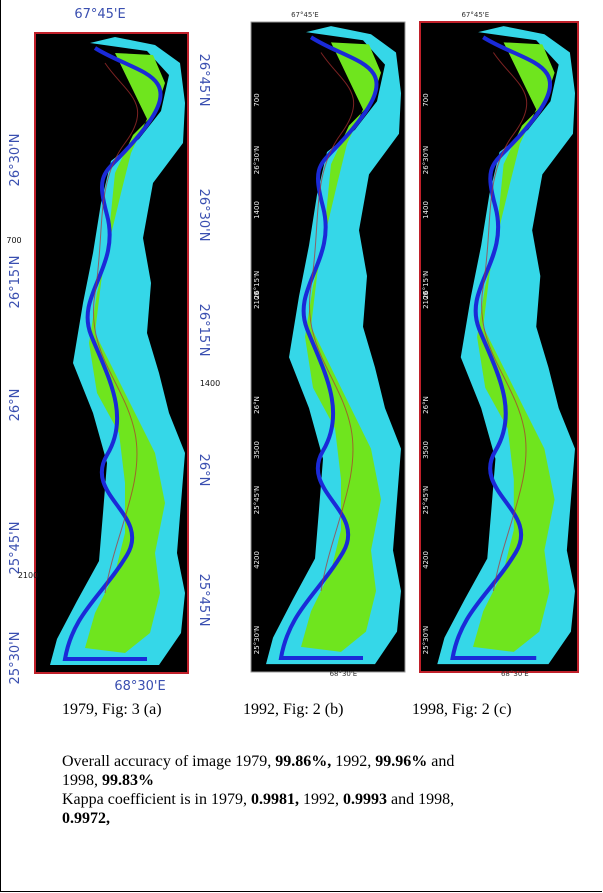 This screenshot has height=893, width=603. What do you see at coordinates (274, 799) in the screenshot?
I see `text-run: 0.9981,` at bounding box center [274, 799].